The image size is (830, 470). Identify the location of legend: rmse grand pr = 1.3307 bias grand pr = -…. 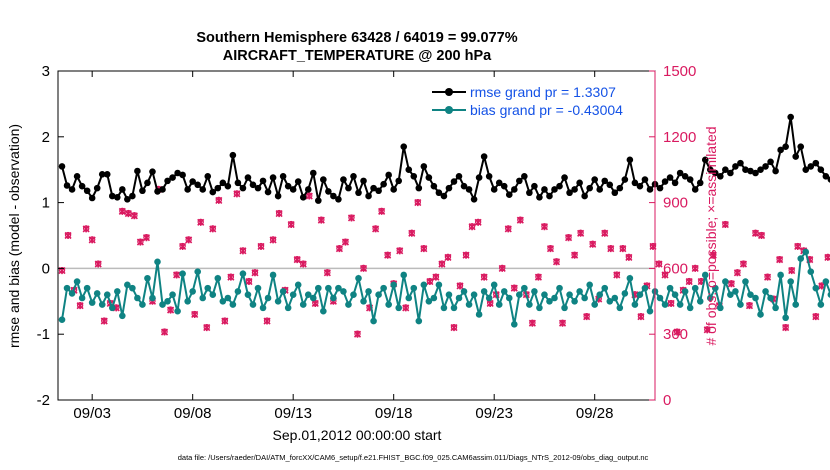
(527, 101).